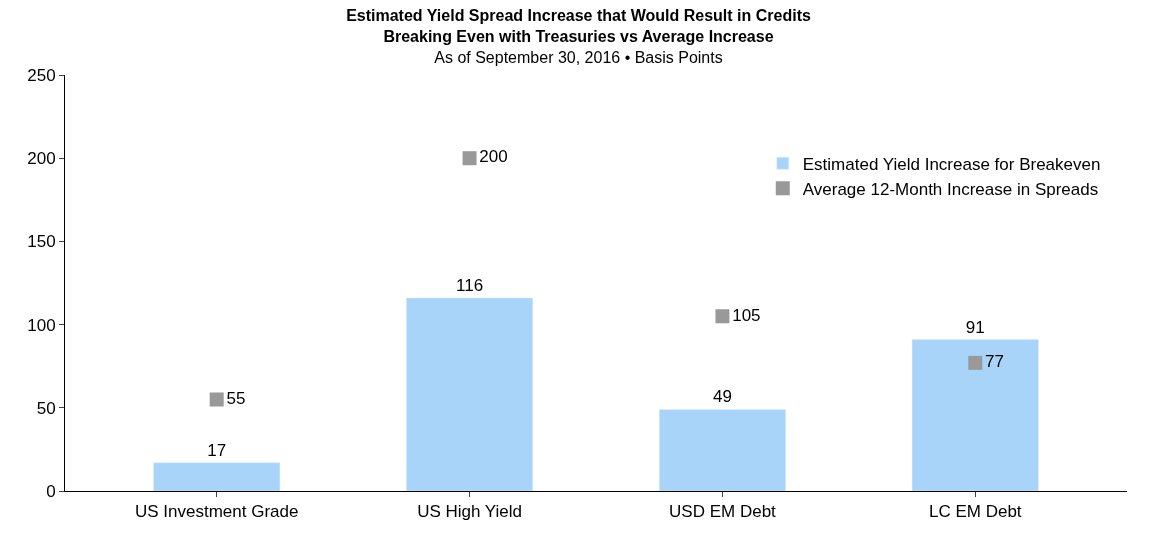  What do you see at coordinates (470, 285) in the screenshot?
I see `data-label: 116` at bounding box center [470, 285].